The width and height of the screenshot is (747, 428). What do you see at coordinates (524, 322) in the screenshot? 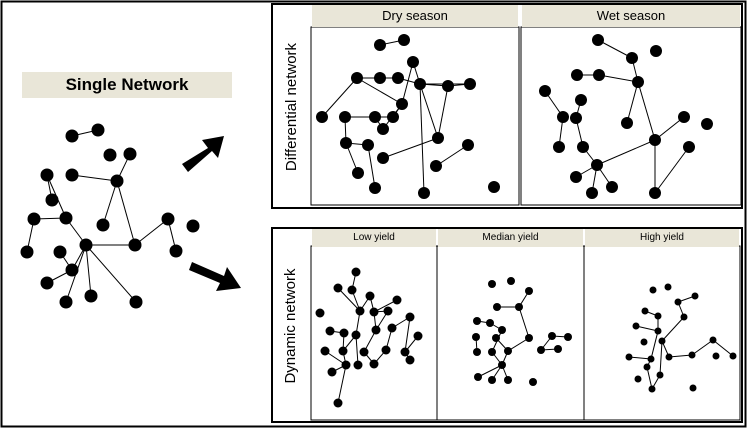
I see `median-node-edge` at bounding box center [524, 322].